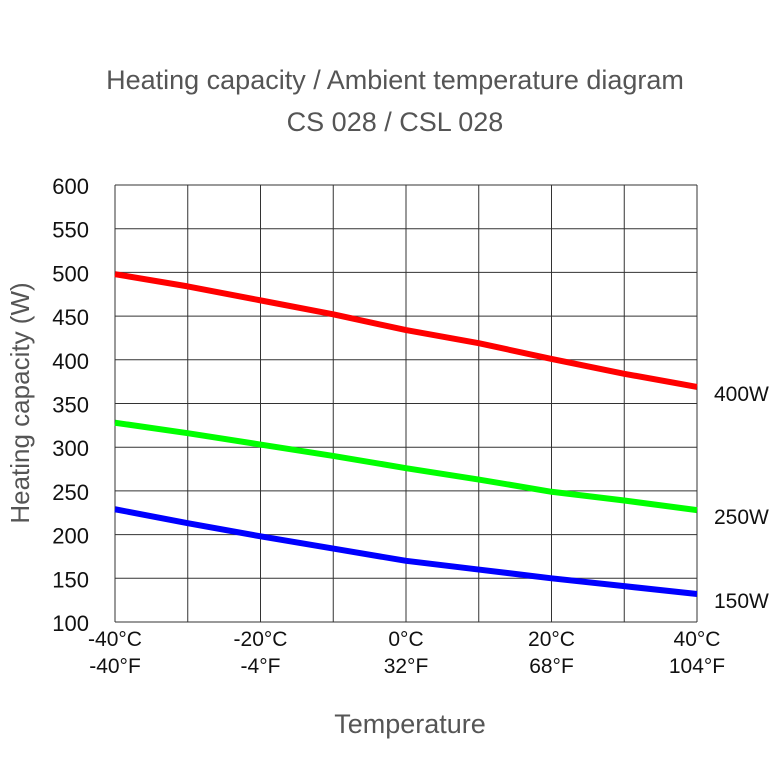 Image resolution: width=776 pixels, height=776 pixels. I want to click on y-tick-label: 350, so click(70, 405).